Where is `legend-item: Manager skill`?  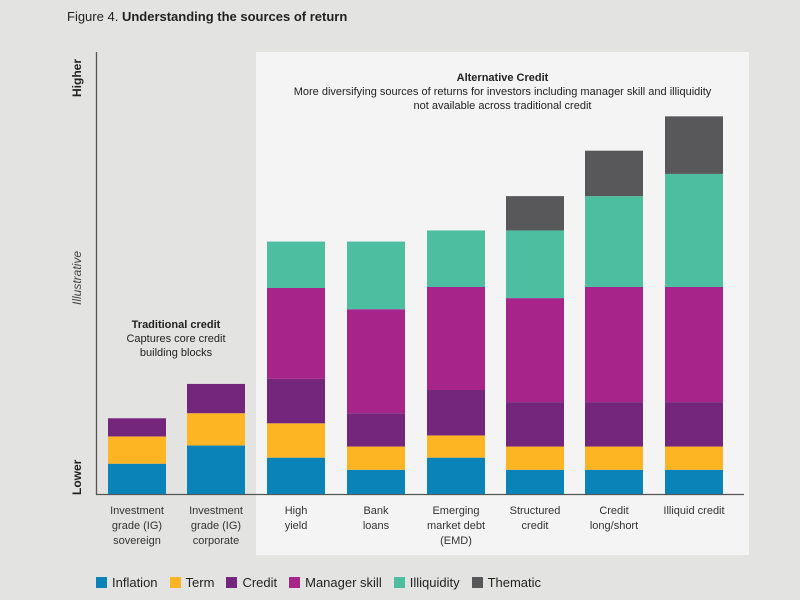 legend-item: Manager skill is located at coordinates (335, 582).